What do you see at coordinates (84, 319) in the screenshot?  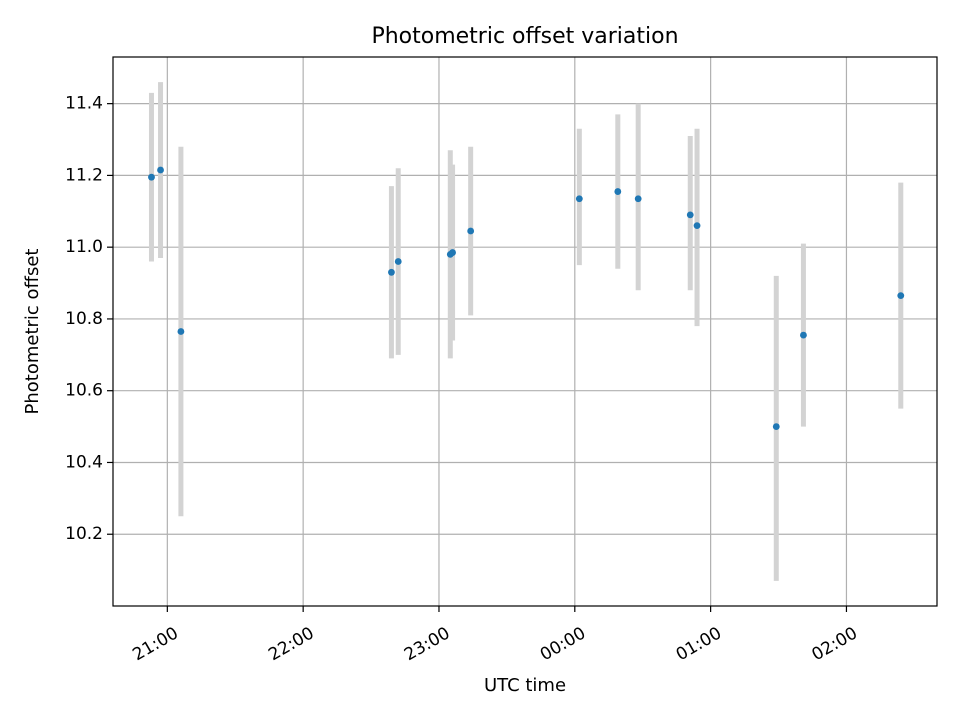 I see `y-tick-label: 10.8` at bounding box center [84, 319].